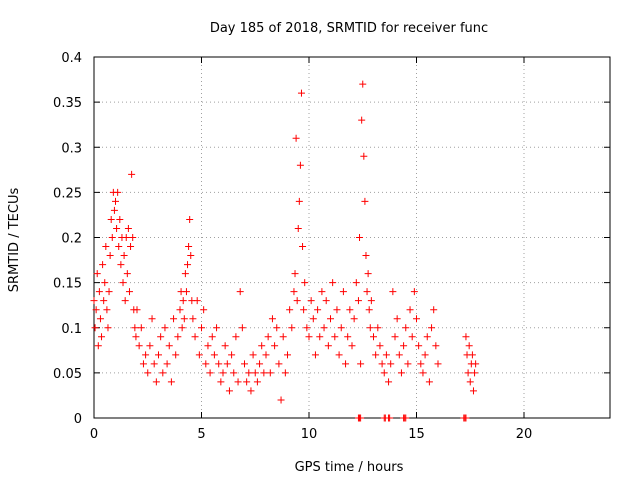  What do you see at coordinates (67, 374) in the screenshot?
I see `y-tick-label: 0.05` at bounding box center [67, 374].